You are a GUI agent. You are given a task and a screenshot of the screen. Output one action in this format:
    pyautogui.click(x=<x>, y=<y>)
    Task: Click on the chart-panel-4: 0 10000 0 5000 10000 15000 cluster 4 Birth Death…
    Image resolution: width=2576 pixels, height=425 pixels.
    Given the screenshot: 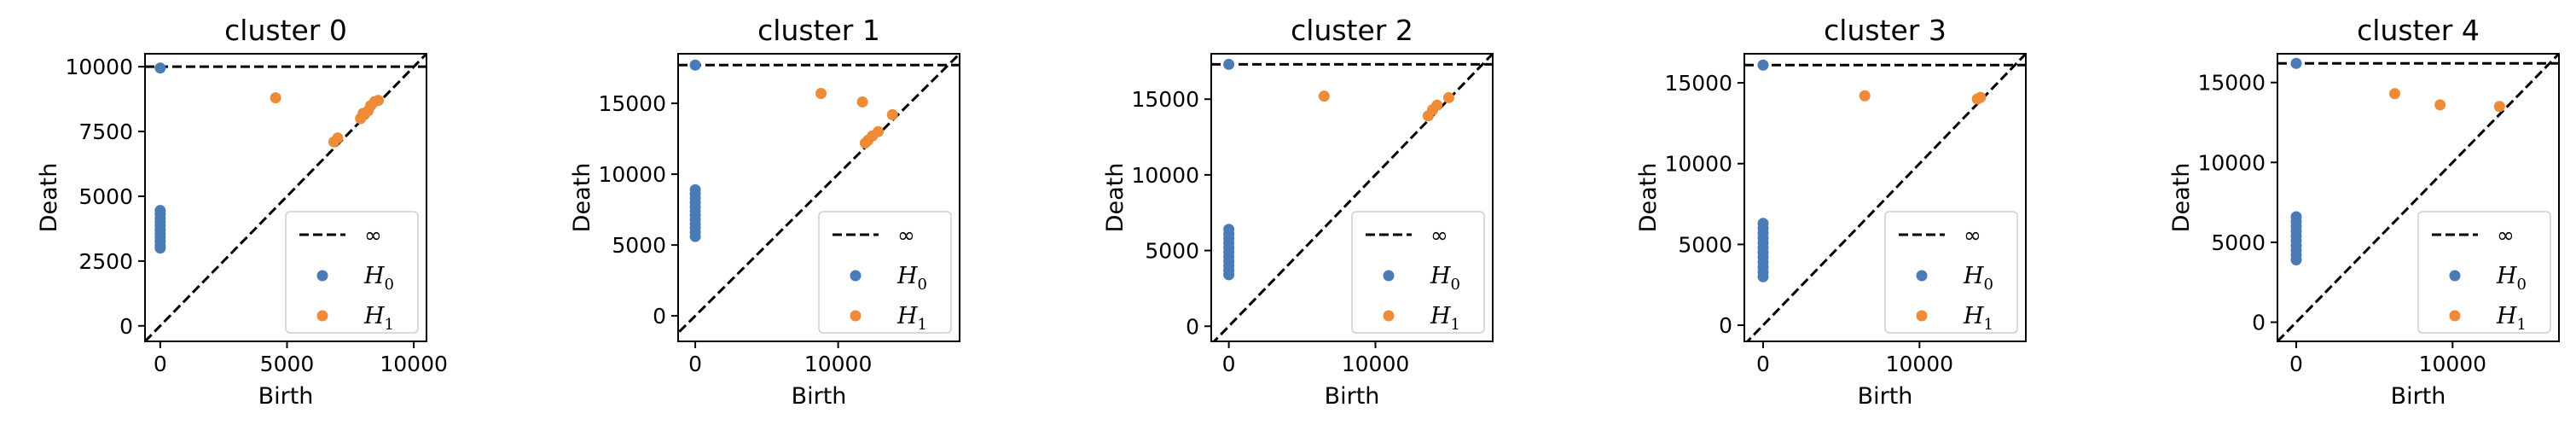 What is the action you would take?
    pyautogui.click(x=2364, y=212)
    